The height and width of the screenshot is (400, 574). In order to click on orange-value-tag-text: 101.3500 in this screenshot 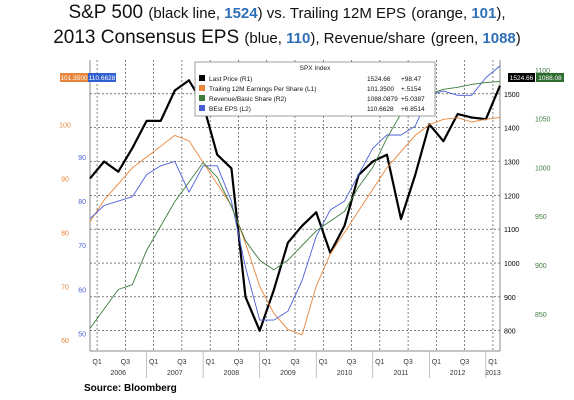, I will do `click(73, 78)`.